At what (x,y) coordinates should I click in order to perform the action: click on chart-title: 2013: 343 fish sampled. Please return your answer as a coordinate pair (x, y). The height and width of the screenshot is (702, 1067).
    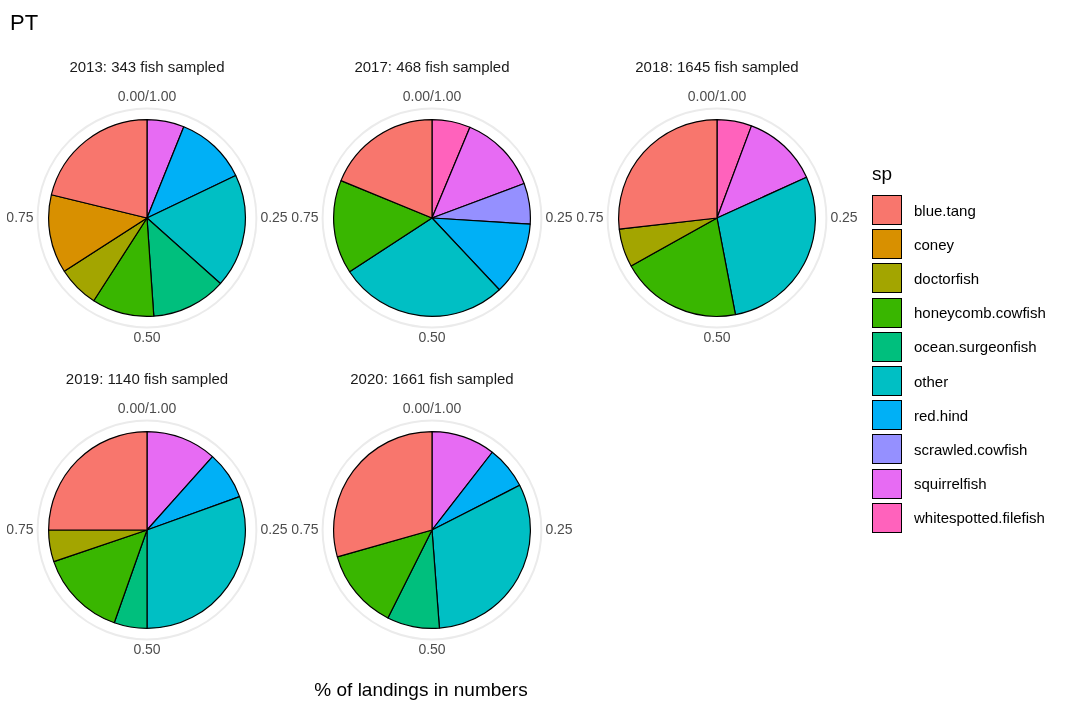
    Looking at the image, I should click on (147, 66).